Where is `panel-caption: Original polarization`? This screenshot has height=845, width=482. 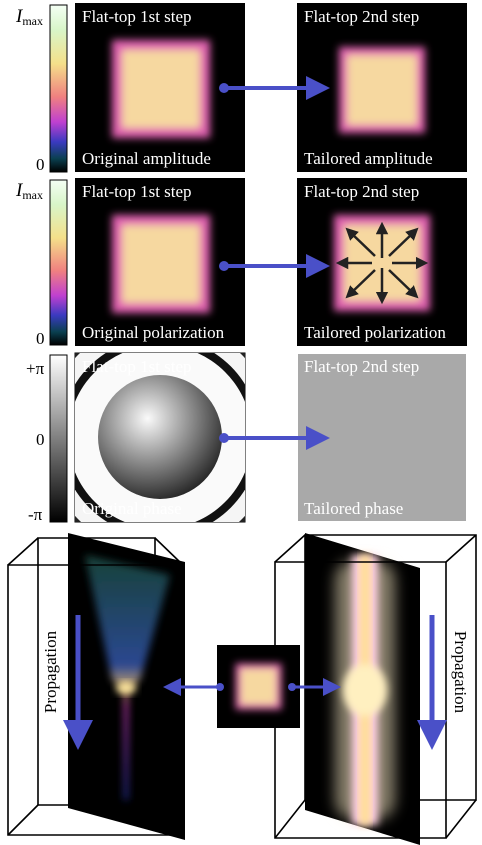 panel-caption: Original polarization is located at coordinates (153, 332).